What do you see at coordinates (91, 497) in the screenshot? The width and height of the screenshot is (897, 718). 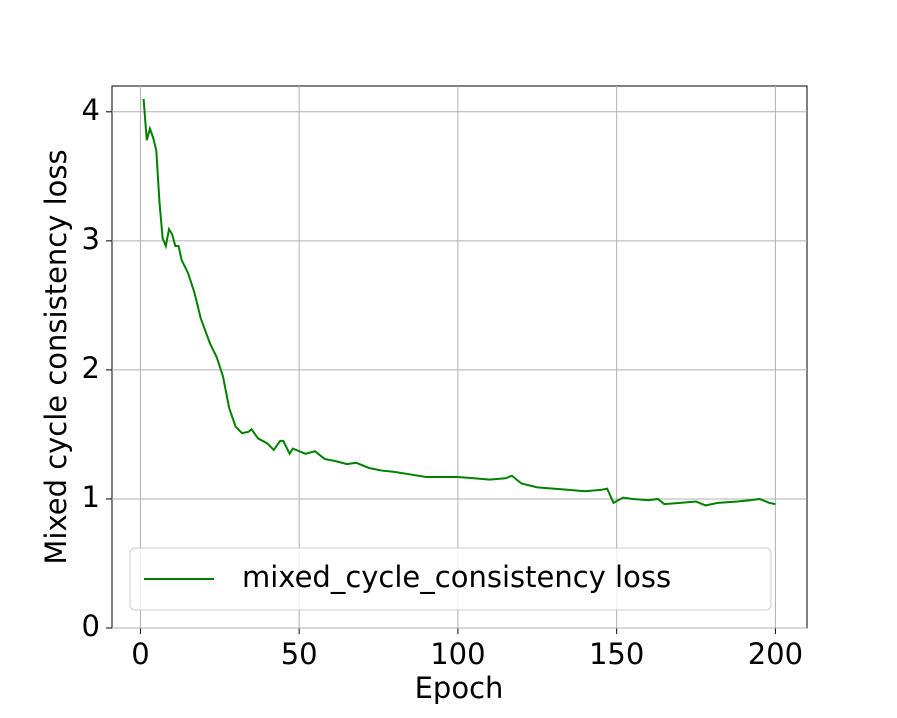 I see `y-tick-label: 1` at bounding box center [91, 497].